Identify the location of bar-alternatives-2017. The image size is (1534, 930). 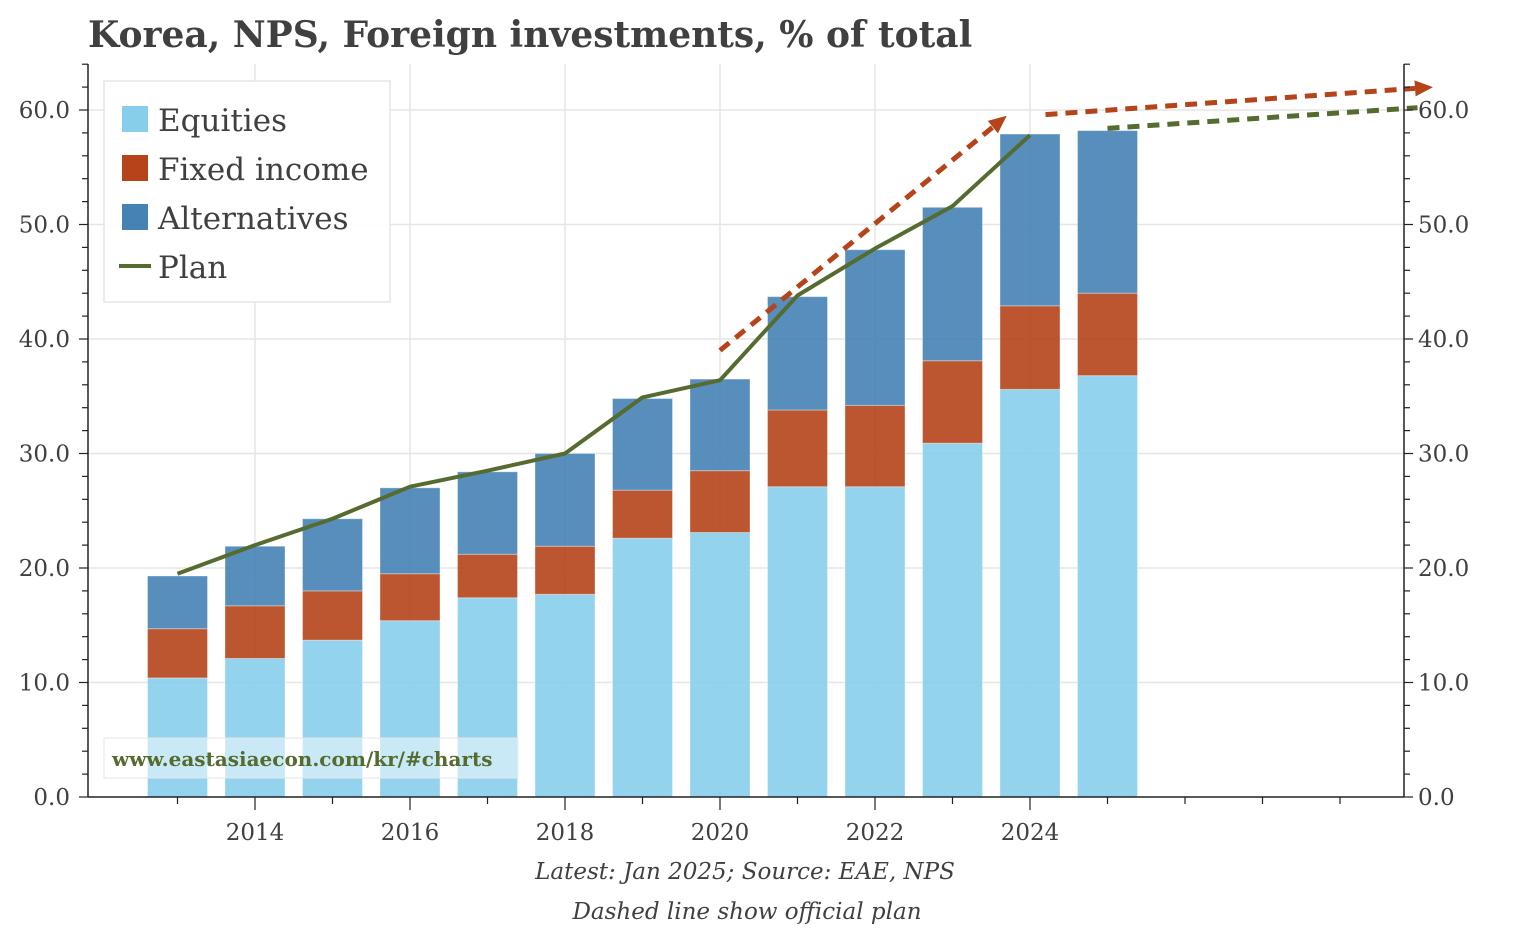
(487, 513).